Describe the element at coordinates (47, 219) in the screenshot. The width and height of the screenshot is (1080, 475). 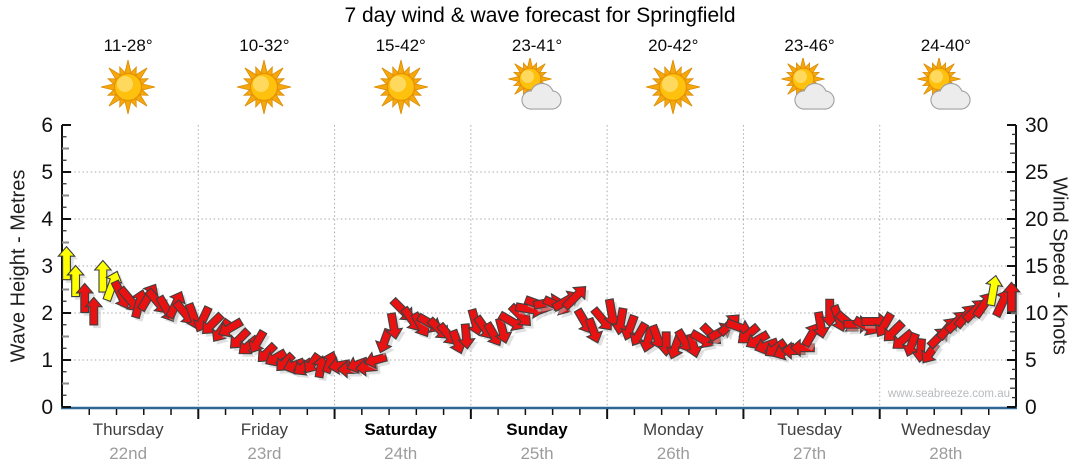
I see `left-axis-tick-label: 4` at that location.